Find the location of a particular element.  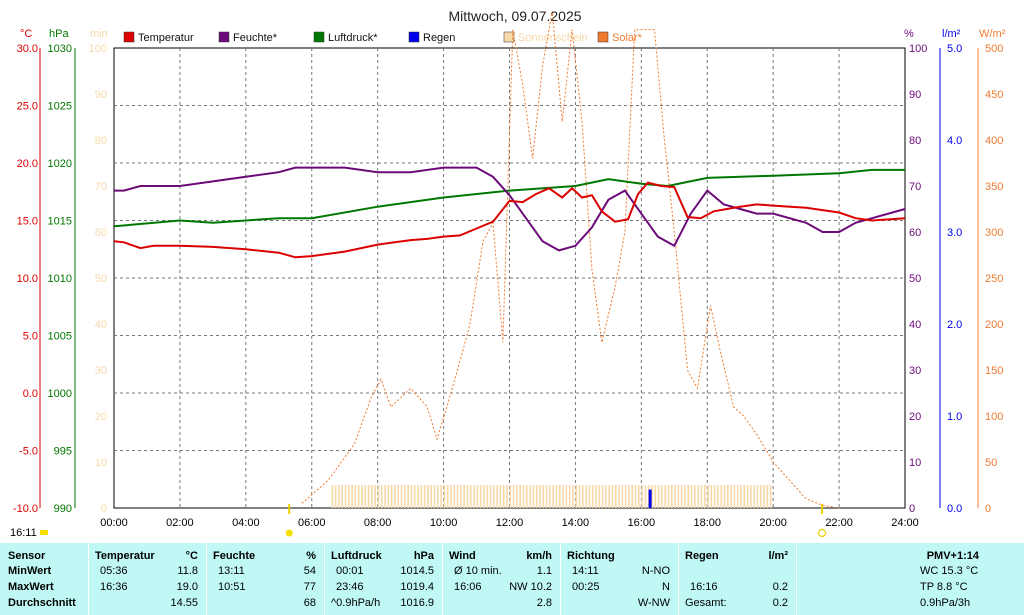

hum-header: Feuchte is located at coordinates (234, 556).